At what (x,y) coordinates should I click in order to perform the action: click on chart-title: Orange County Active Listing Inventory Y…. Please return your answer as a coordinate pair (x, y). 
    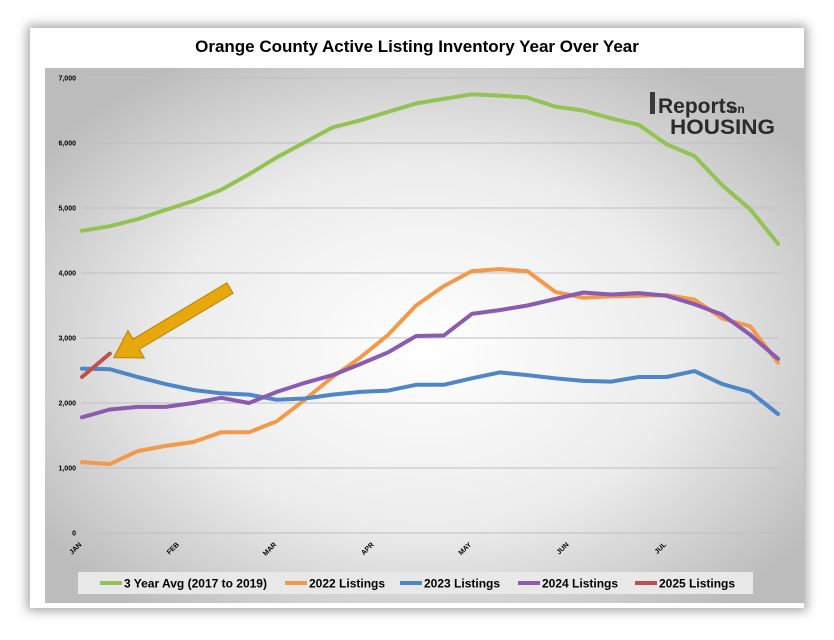
    Looking at the image, I should click on (417, 46).